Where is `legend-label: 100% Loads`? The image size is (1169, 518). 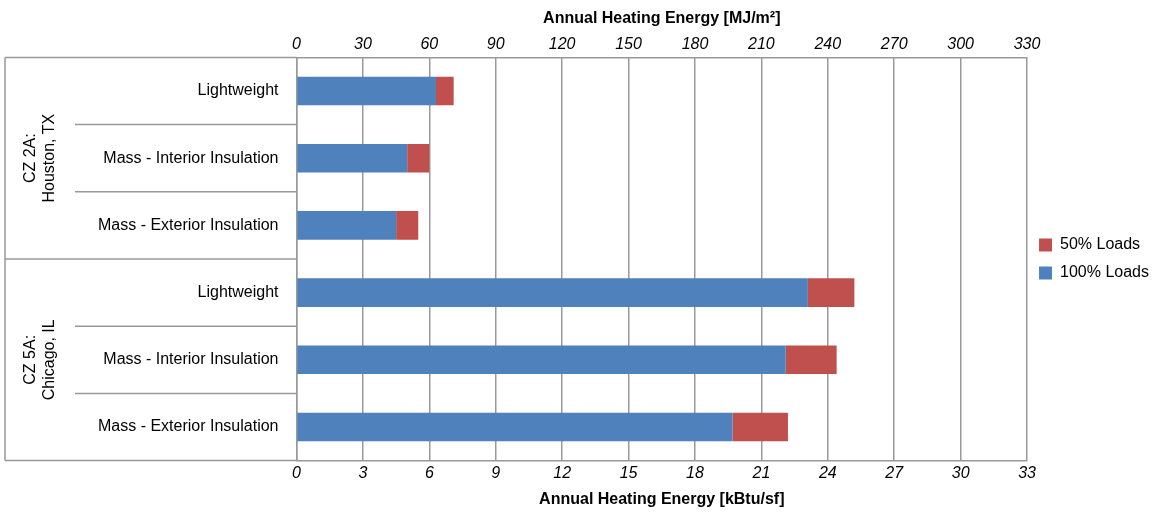
legend-label: 100% Loads is located at coordinates (1105, 272).